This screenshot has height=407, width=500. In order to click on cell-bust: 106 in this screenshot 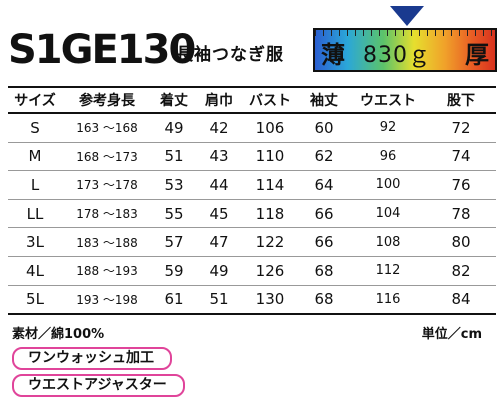, I will do `click(270, 128)`.